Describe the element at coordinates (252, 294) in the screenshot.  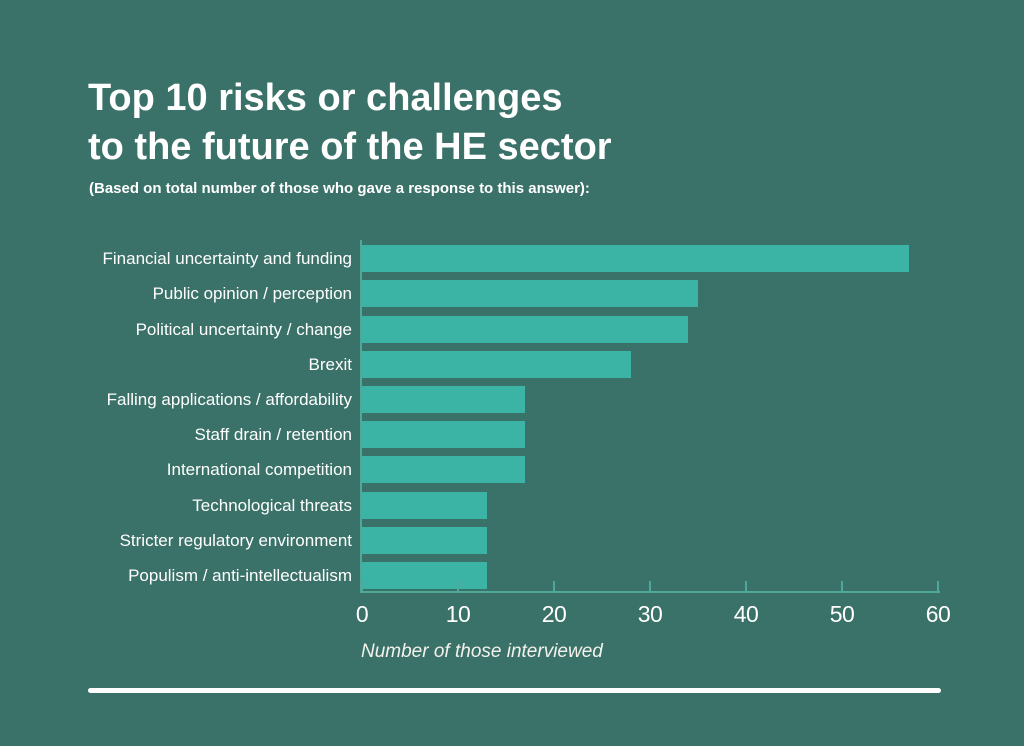
I see `category-label: Public opinion / perception` at that location.